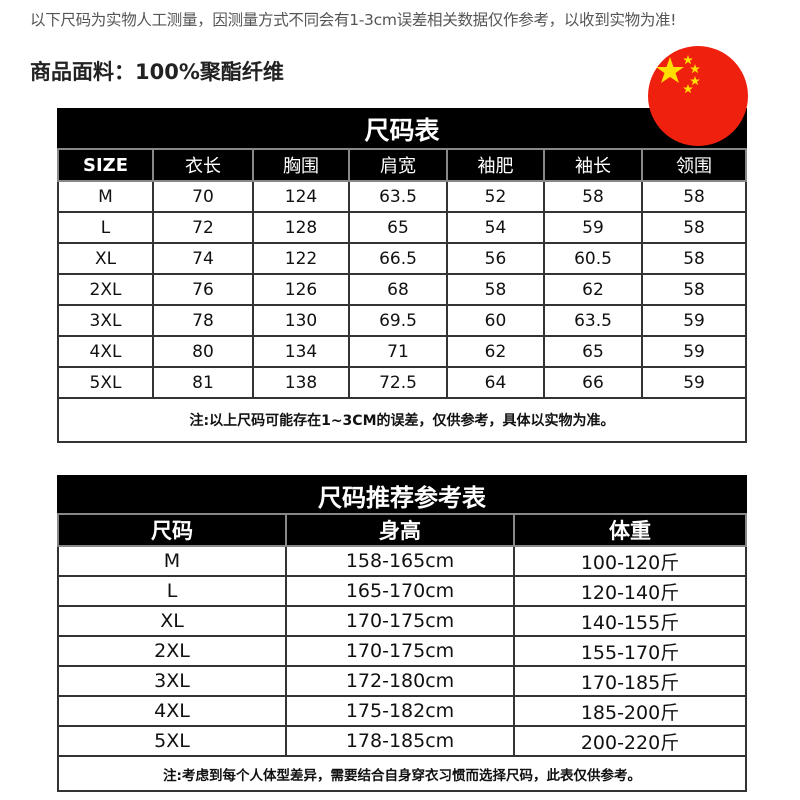 The height and width of the screenshot is (800, 800). What do you see at coordinates (203, 382) in the screenshot?
I see `table-cell: 81` at bounding box center [203, 382].